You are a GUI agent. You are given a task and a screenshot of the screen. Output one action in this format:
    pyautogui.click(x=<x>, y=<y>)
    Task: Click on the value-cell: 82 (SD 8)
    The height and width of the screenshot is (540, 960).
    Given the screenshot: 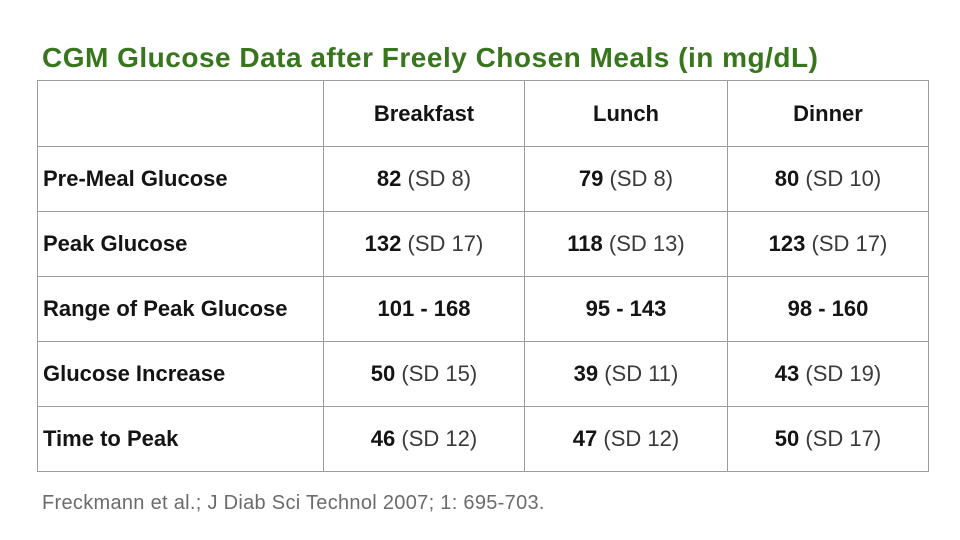 What is the action you would take?
    pyautogui.click(x=424, y=179)
    